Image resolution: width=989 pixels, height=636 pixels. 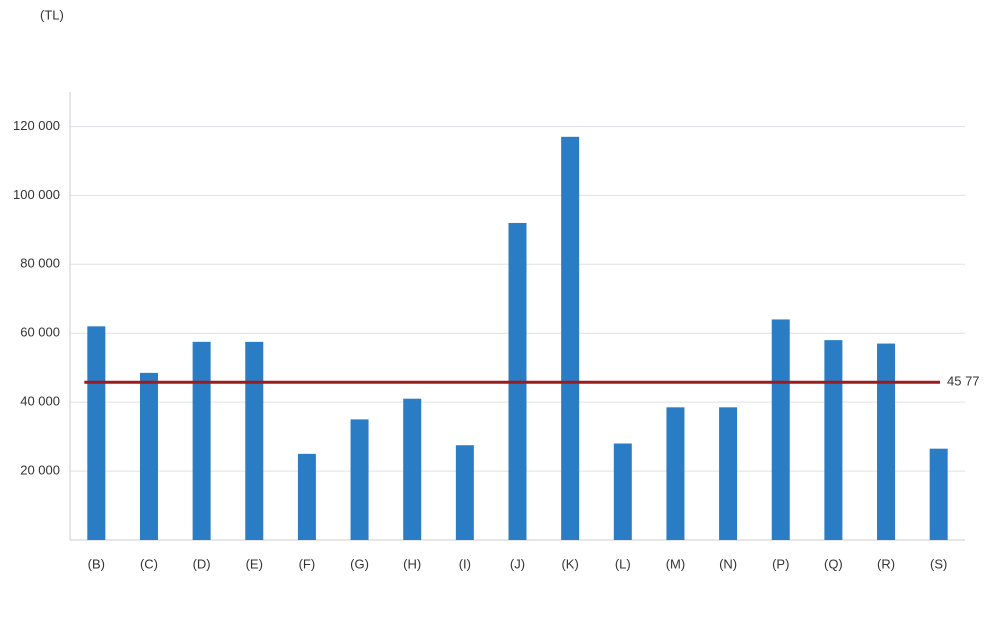 I want to click on x-tick-label: (M), so click(x=676, y=563).